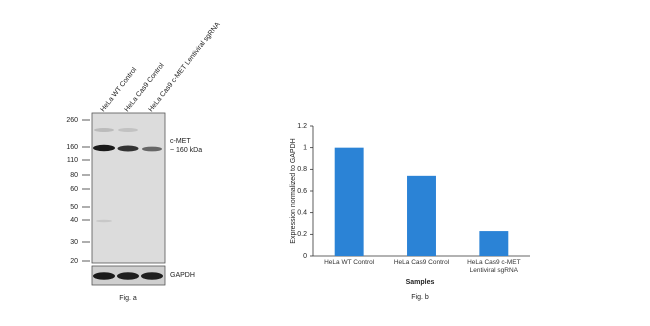 The image size is (650, 326). What do you see at coordinates (420, 297) in the screenshot?
I see `caption: Fig. b` at bounding box center [420, 297].